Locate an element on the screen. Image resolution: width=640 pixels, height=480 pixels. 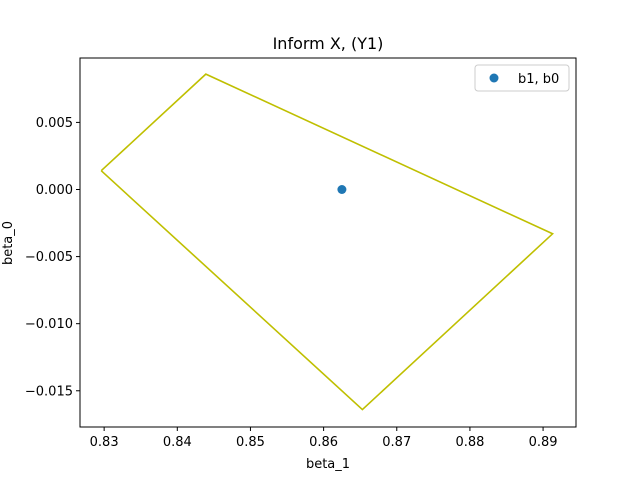
x-tick-label: 0.89 is located at coordinates (543, 442).